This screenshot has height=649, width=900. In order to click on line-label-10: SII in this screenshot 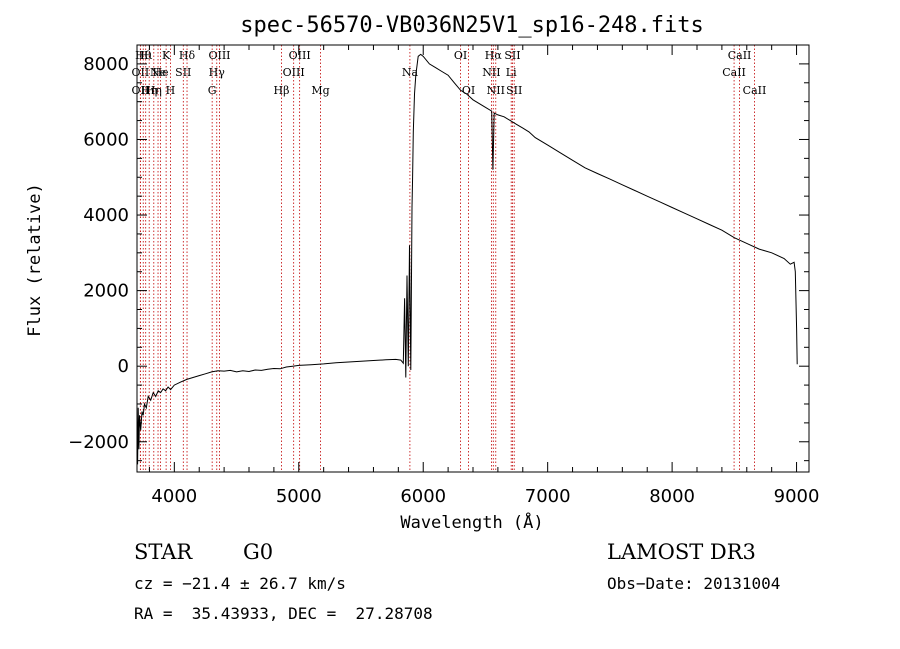, I will do `click(183, 72)`.